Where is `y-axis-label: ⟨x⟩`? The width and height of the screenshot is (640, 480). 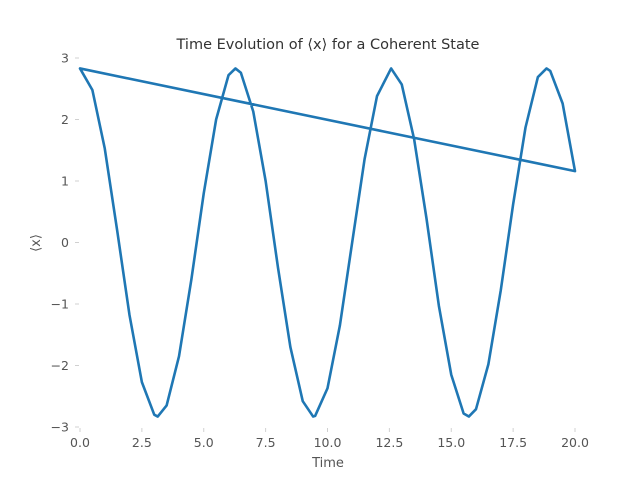
y-axis-label: ⟨x⟩ is located at coordinates (36, 243).